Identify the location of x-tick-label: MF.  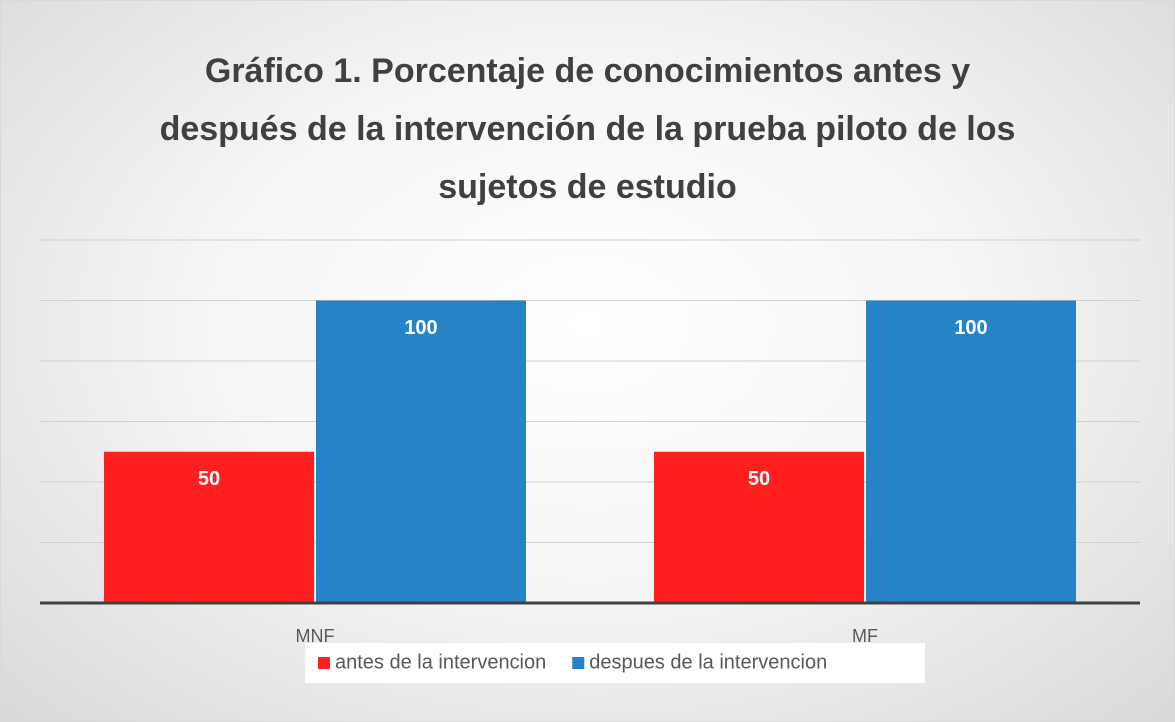
(865, 636).